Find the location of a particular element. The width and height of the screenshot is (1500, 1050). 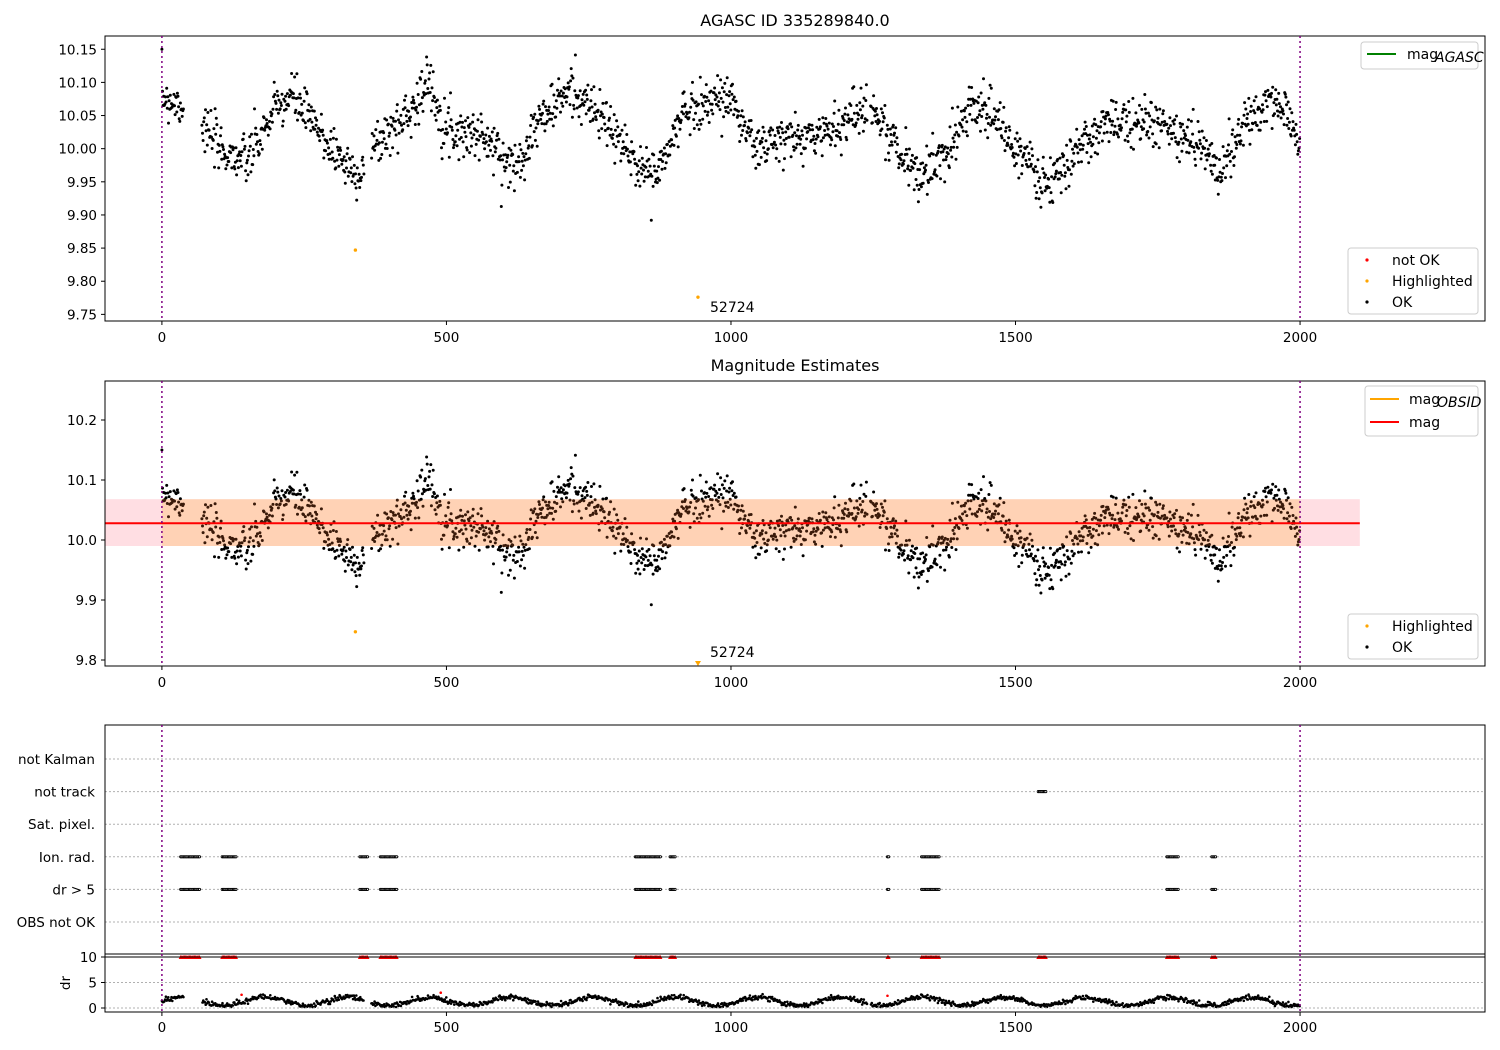

y-tick-label: 9.85 is located at coordinates (82, 249).